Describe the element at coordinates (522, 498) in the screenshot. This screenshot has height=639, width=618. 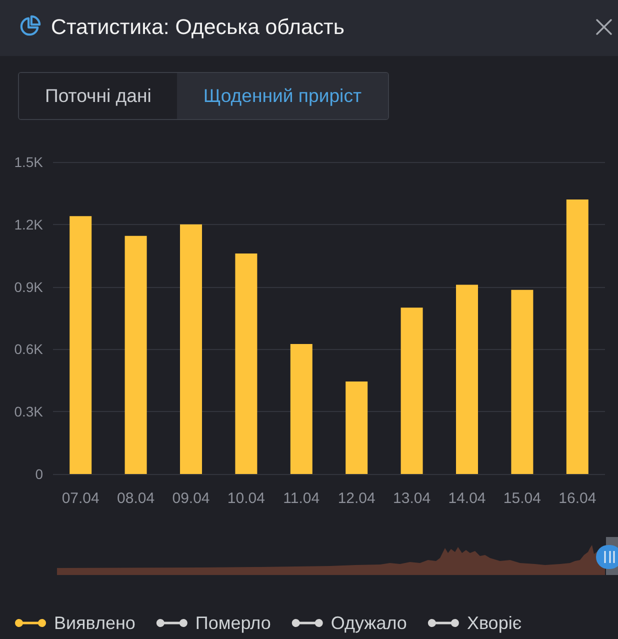
I see `x-tick-label: 15.04` at that location.